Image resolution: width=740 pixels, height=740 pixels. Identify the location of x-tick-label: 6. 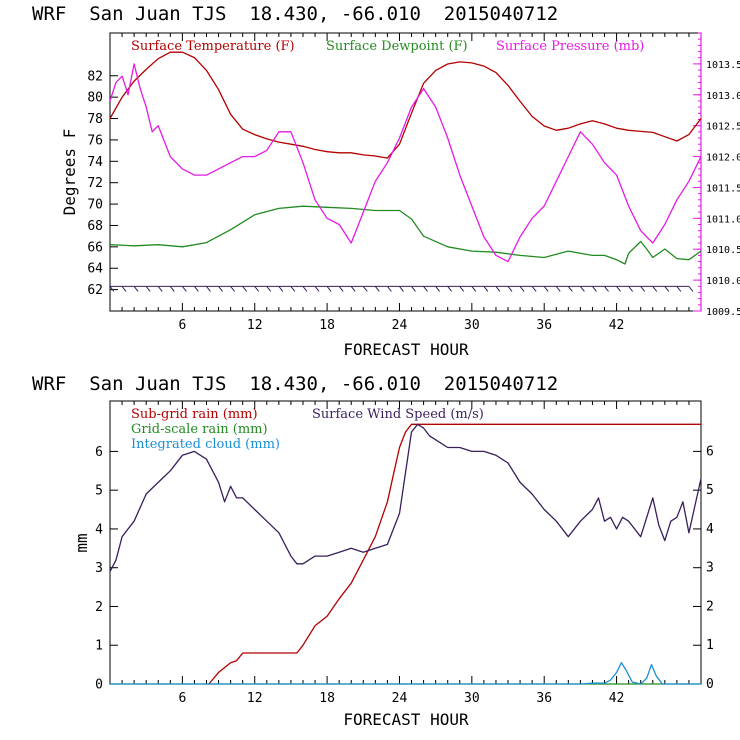
(182, 698).